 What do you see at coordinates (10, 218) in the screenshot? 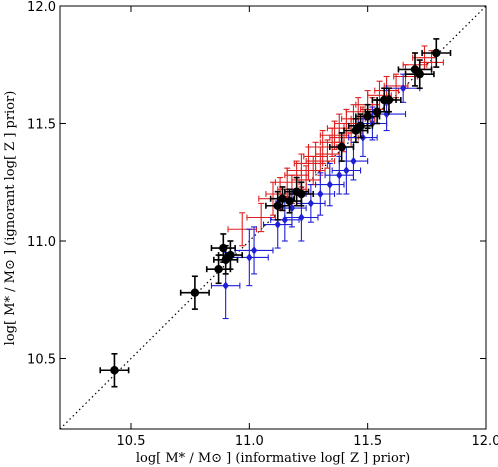
I see `y-axis-label: log[ M* / M⊙ ] (ignorant log[ Z ] prior)` at bounding box center [10, 218].